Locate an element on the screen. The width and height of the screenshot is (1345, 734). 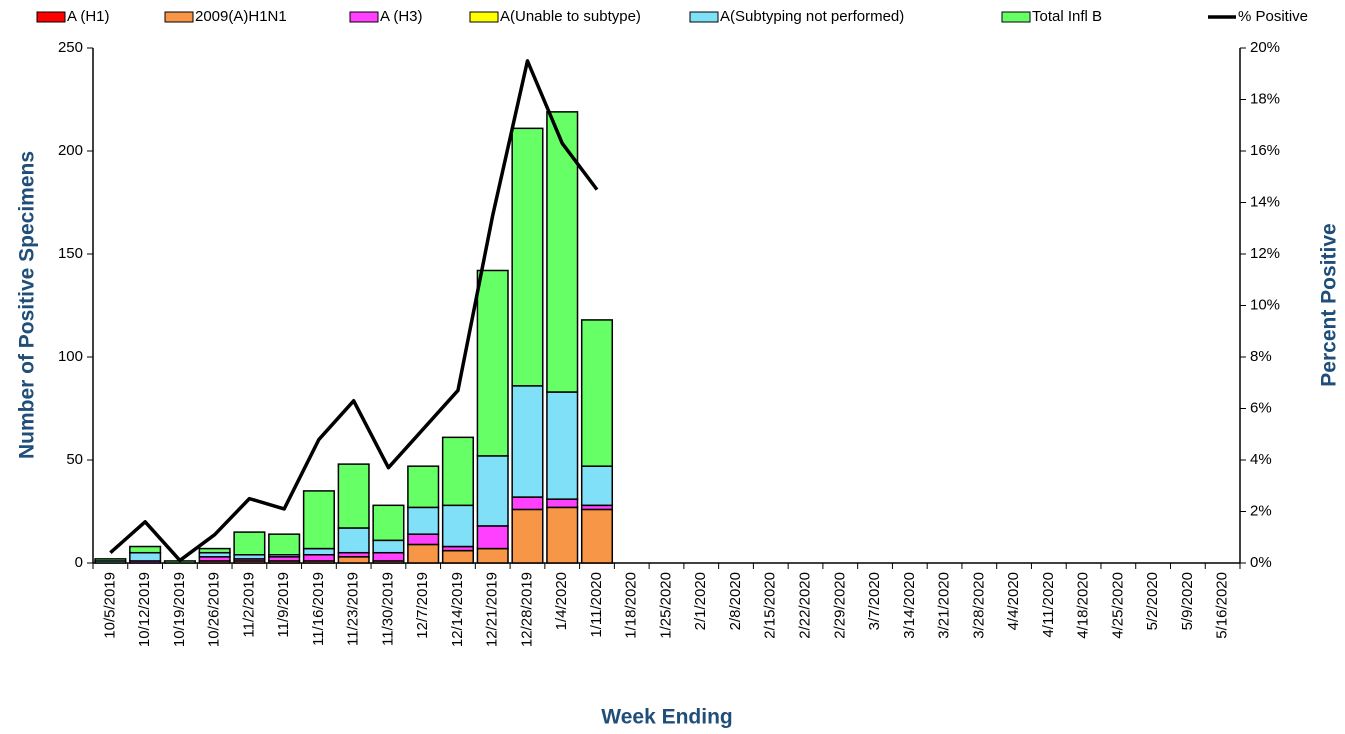
x-tick-label: 11/9/2019 is located at coordinates (283, 605).